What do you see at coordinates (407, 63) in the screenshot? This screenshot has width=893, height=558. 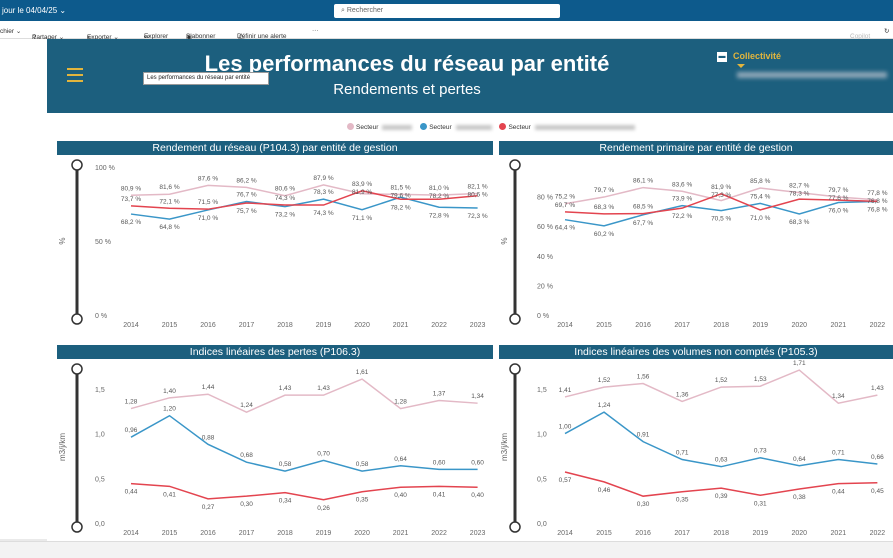 I see `report-title: Les performances du réseau par entité` at bounding box center [407, 63].